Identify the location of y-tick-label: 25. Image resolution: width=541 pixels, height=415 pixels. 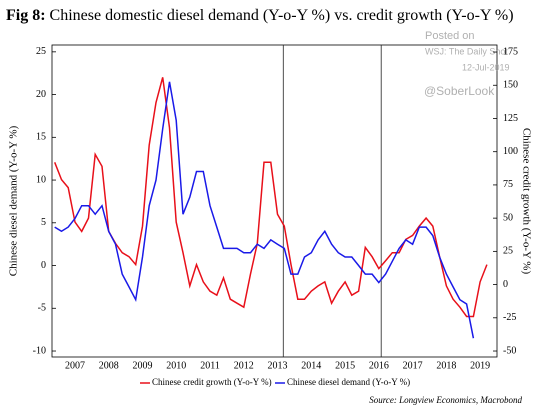
(41, 51).